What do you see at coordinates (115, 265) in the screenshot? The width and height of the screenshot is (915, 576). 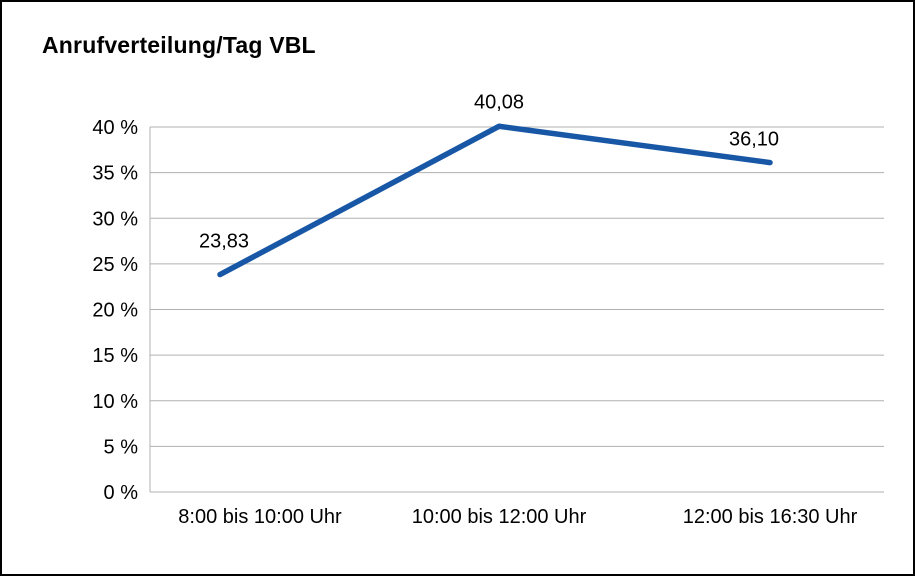 I see `y-axis-label: 25 %` at bounding box center [115, 265].